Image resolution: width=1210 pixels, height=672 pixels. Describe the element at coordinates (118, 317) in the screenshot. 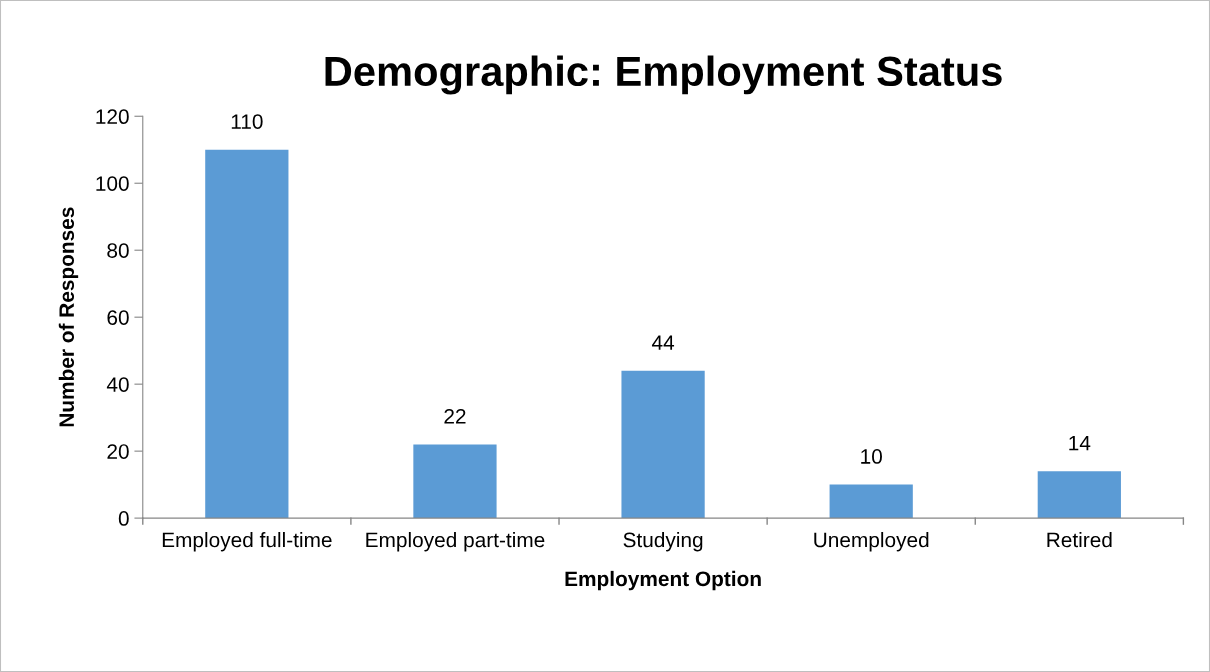

I see `y-tick-label: 60` at that location.